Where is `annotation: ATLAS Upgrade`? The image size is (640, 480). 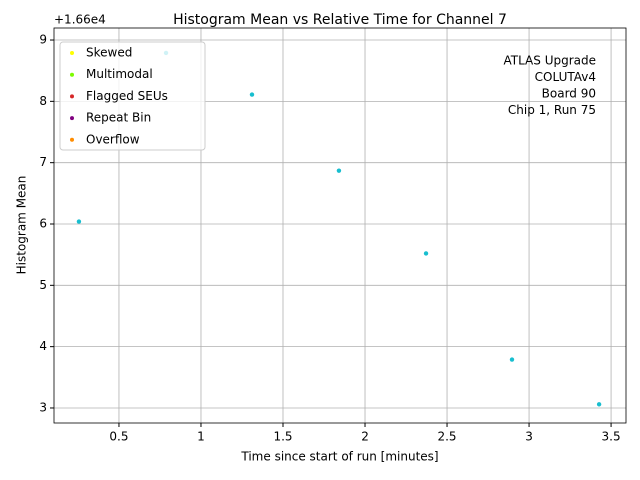
annotation: ATLAS Upgrade is located at coordinates (549, 61).